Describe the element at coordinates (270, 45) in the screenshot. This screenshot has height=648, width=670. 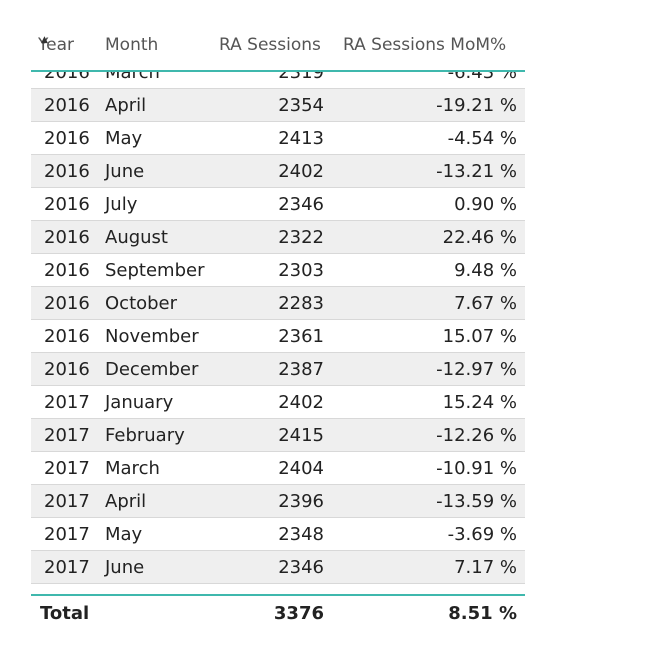
I see `column-header-ra-sessions: RA Sessions` at that location.